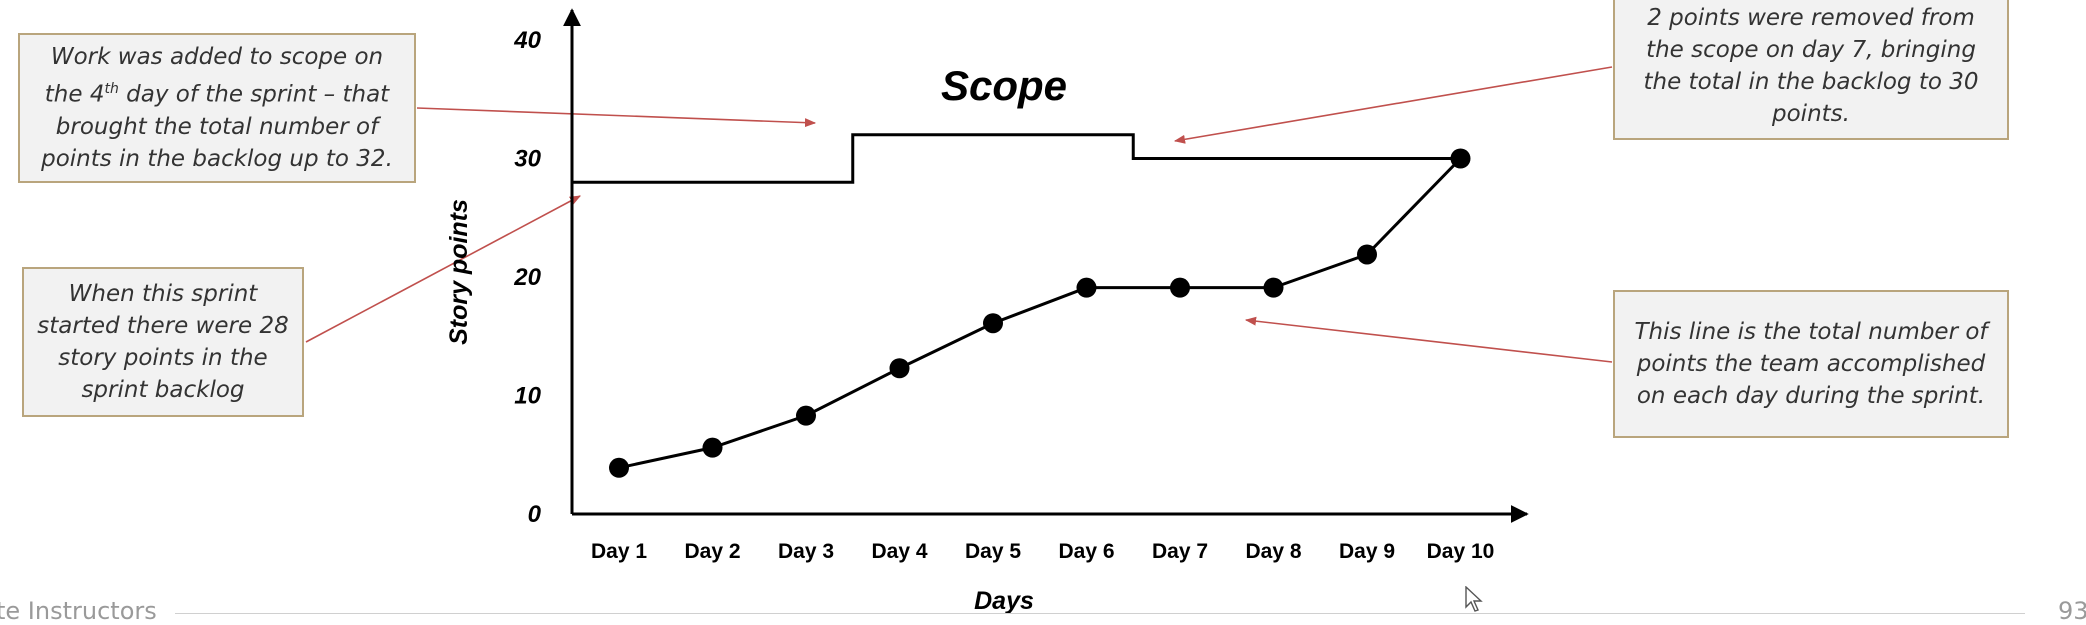  Describe the element at coordinates (217, 57) in the screenshot. I see `annotation-scope-added-line-1: Work was added to scope on` at that location.